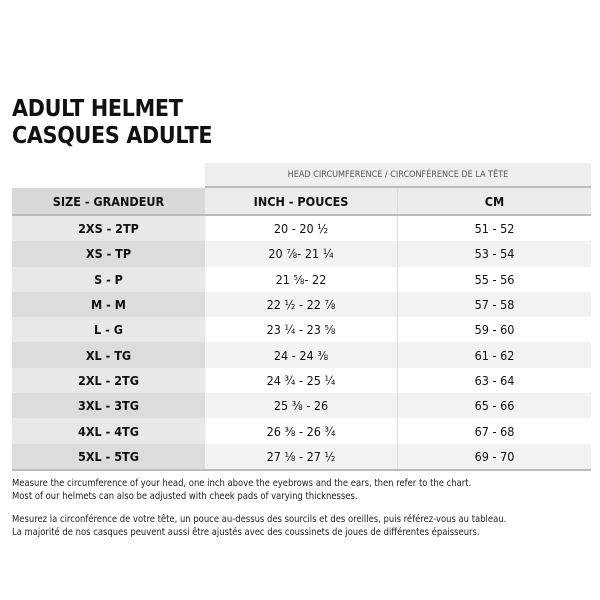 The width and height of the screenshot is (600, 600). I want to click on title-en: ADULT HELMET, so click(97, 109).